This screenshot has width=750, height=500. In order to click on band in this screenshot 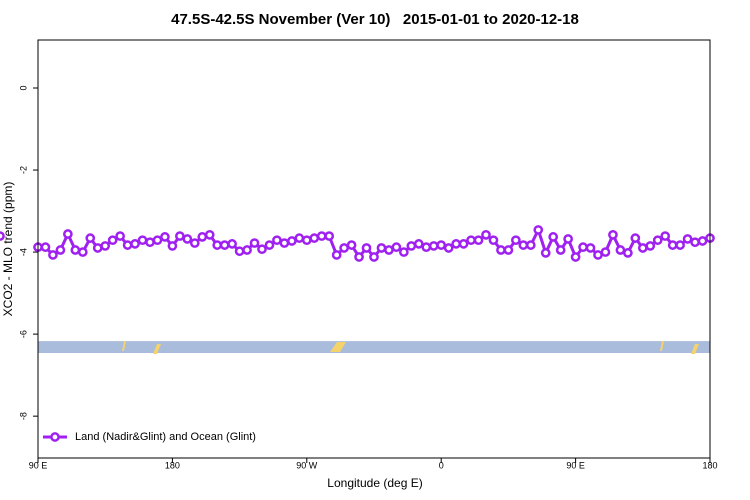, I will do `click(374, 347)`.